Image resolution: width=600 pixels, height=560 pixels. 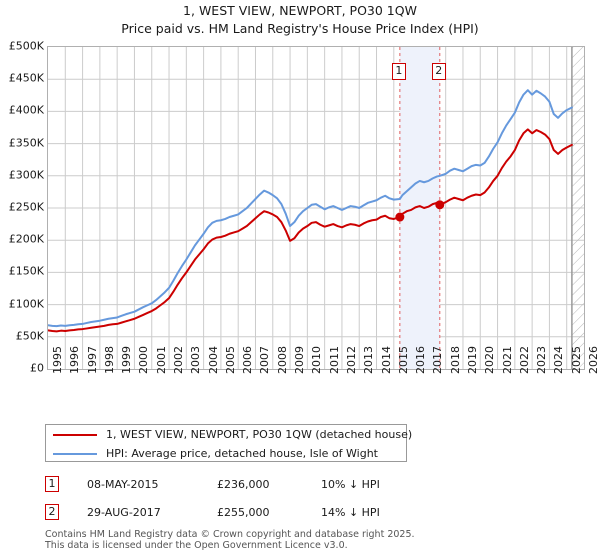 What do you see at coordinates (230, 360) in the screenshot?
I see `x-axis-tick-label: 2005` at bounding box center [230, 360].